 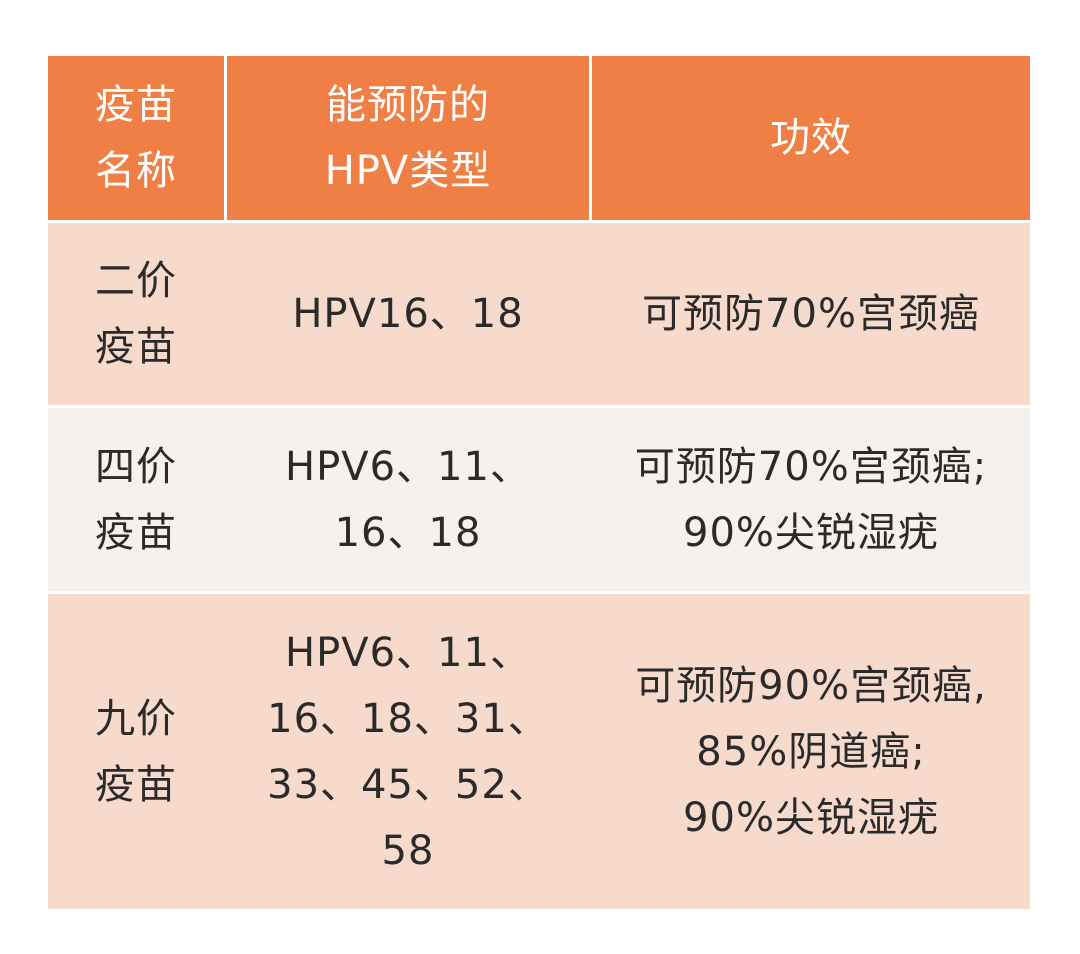 I want to click on header-hpv-types-line: 能预防的, so click(x=408, y=105).